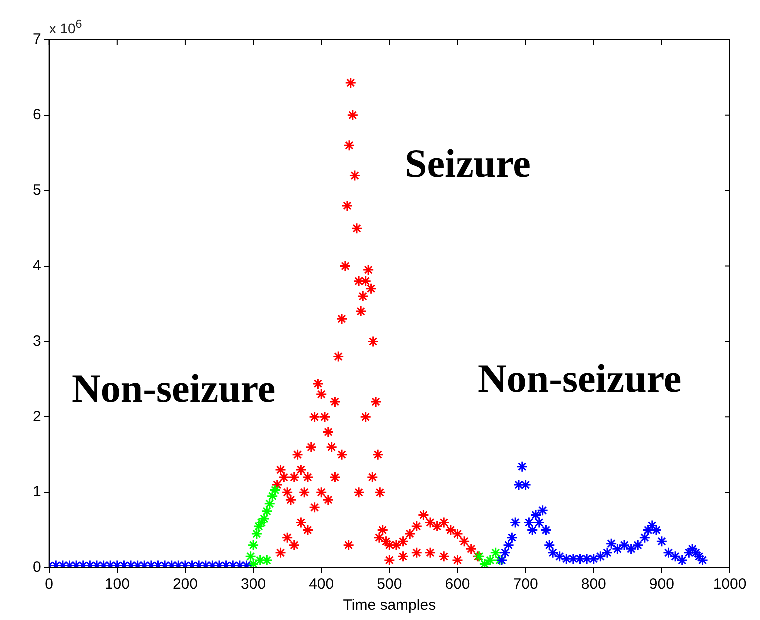  Describe the element at coordinates (525, 585) in the screenshot. I see `x-tick-label: 700` at that location.